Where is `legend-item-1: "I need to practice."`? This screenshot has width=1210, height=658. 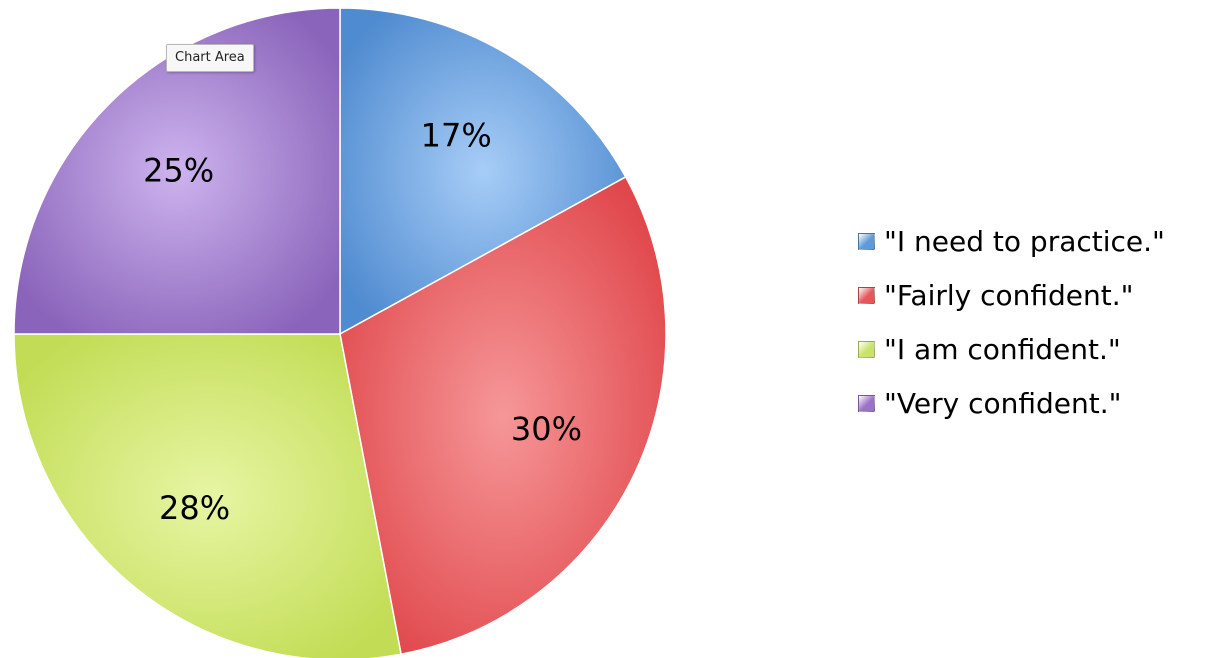 legend-item-1: "I need to practice." is located at coordinates (1011, 241).